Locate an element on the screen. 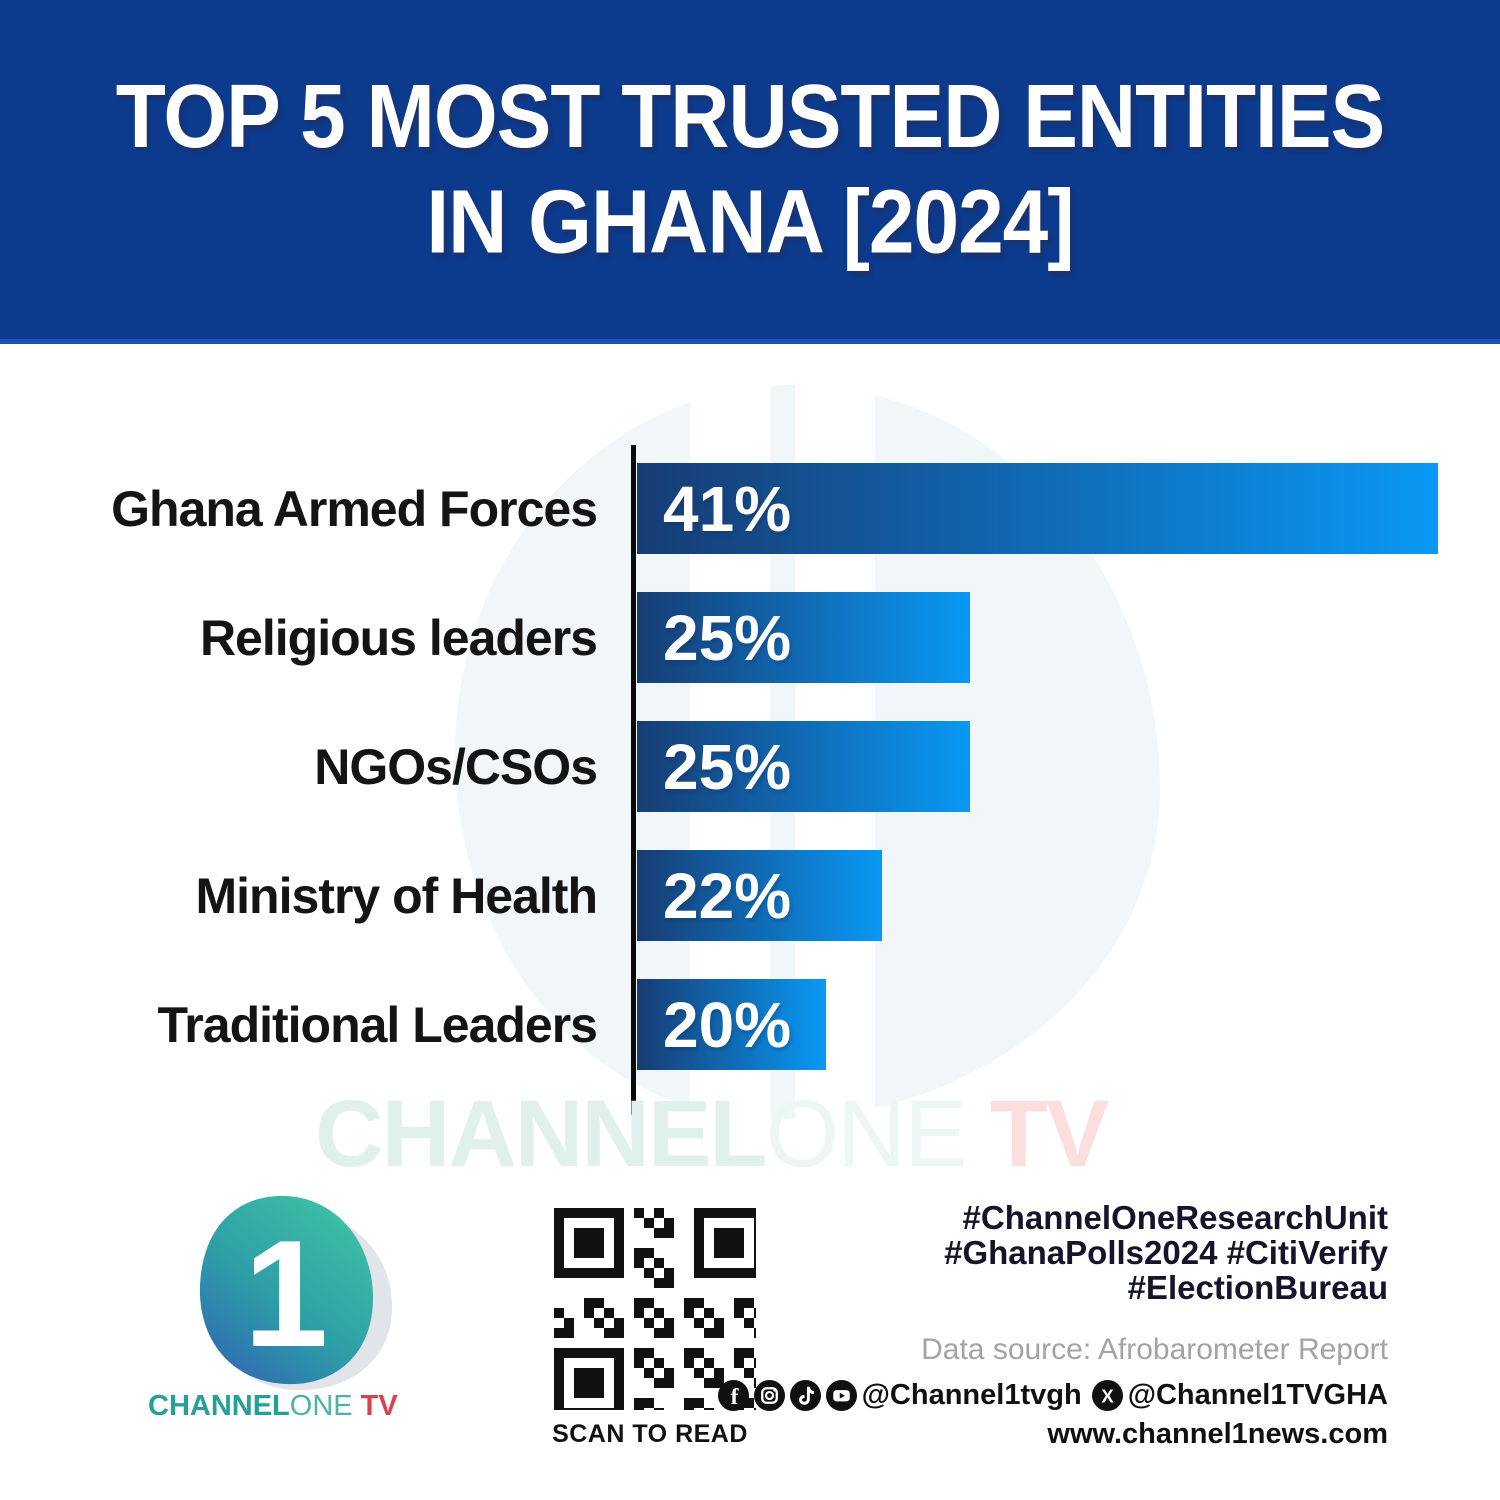 Image resolution: width=1500 pixels, height=1500 pixels. category-label: Religious leaders is located at coordinates (398, 637).